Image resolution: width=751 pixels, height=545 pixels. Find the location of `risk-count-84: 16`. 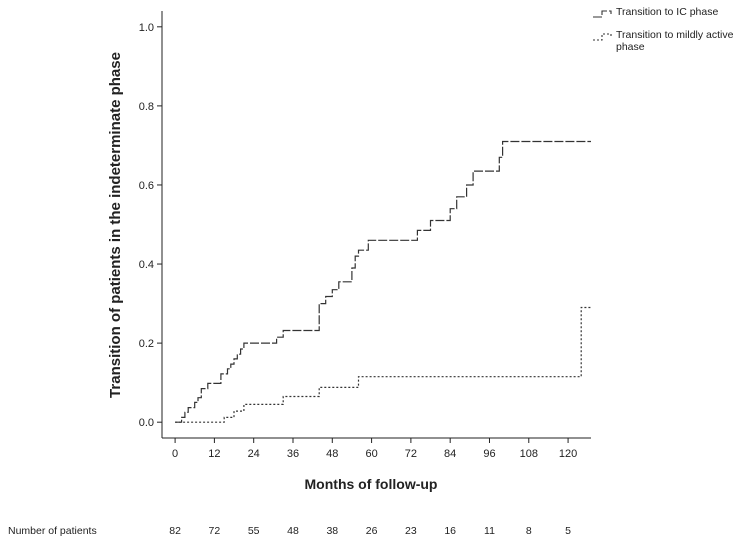

risk-count-84: 16 is located at coordinates (450, 531).